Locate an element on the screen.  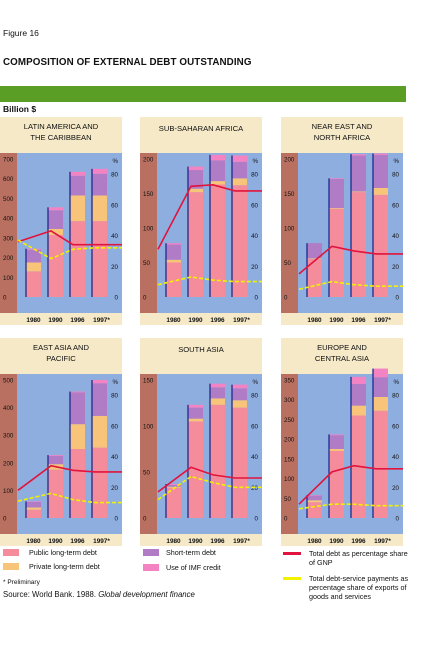
legend-swatch-public is located at coordinates (11, 552).